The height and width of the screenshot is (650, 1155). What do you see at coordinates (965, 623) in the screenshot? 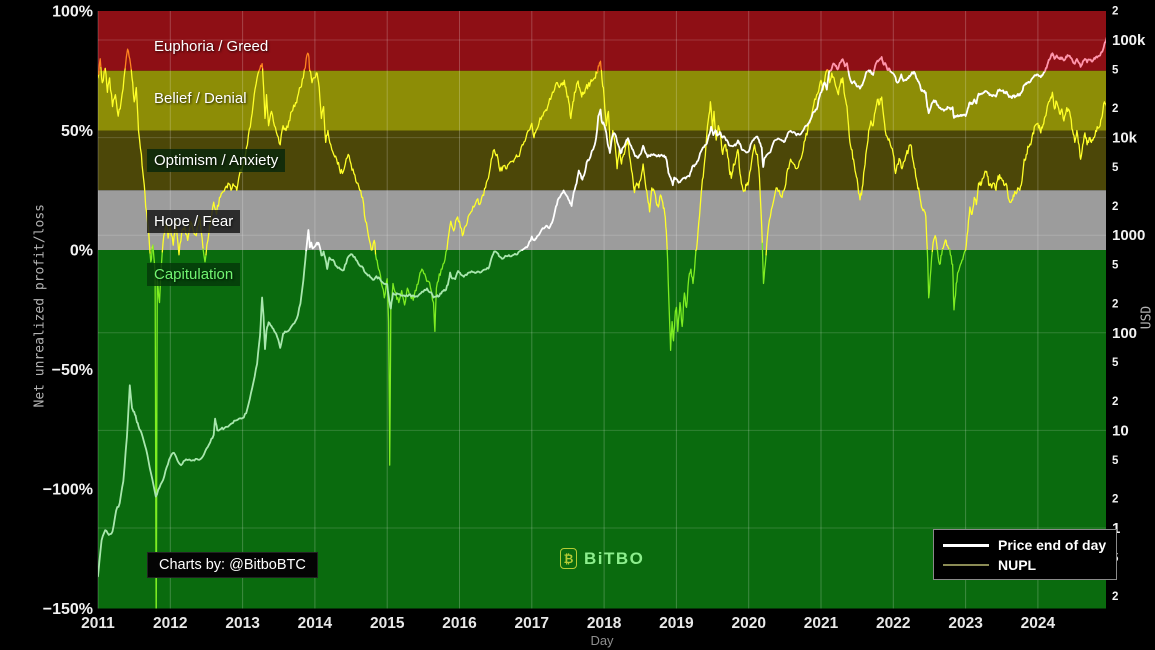
I see `x-axis-tick-2023: 2023` at bounding box center [965, 623].